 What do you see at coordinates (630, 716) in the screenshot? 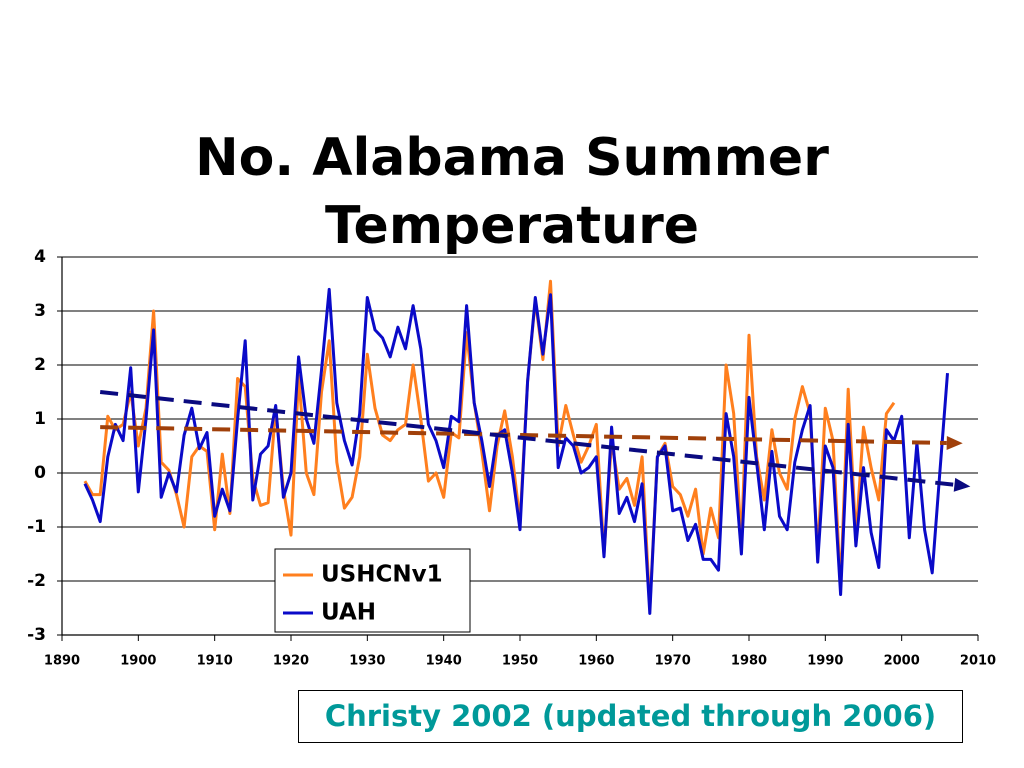
I see `annotation: Christy 2002 (updated through 2006)` at bounding box center [630, 716].